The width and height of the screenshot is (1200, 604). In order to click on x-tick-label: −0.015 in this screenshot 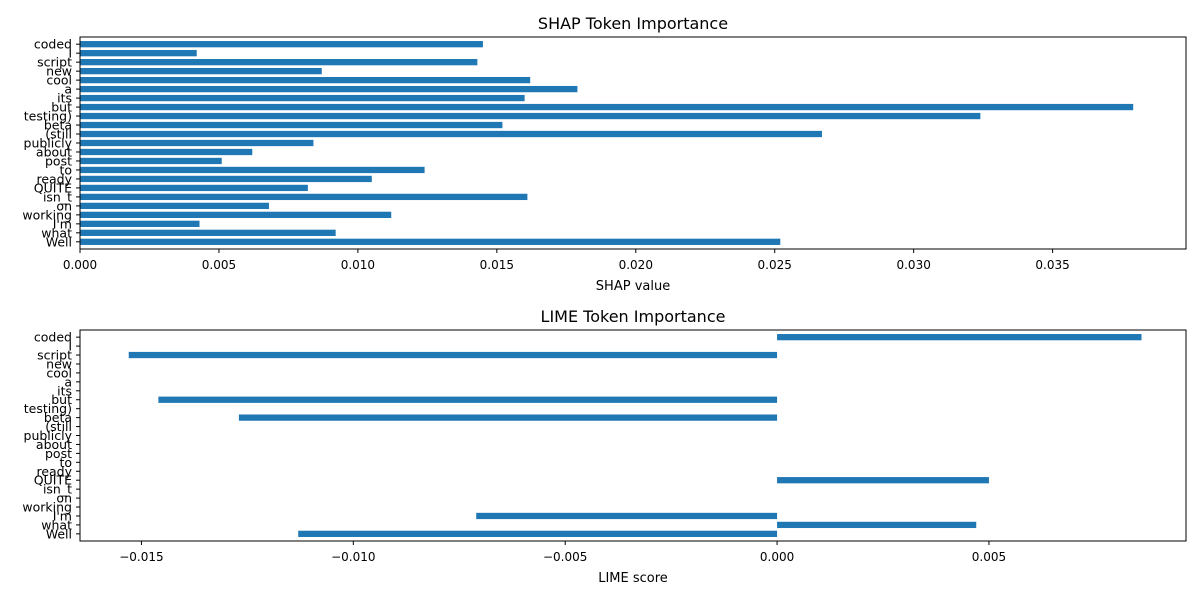, I will do `click(141, 557)`.